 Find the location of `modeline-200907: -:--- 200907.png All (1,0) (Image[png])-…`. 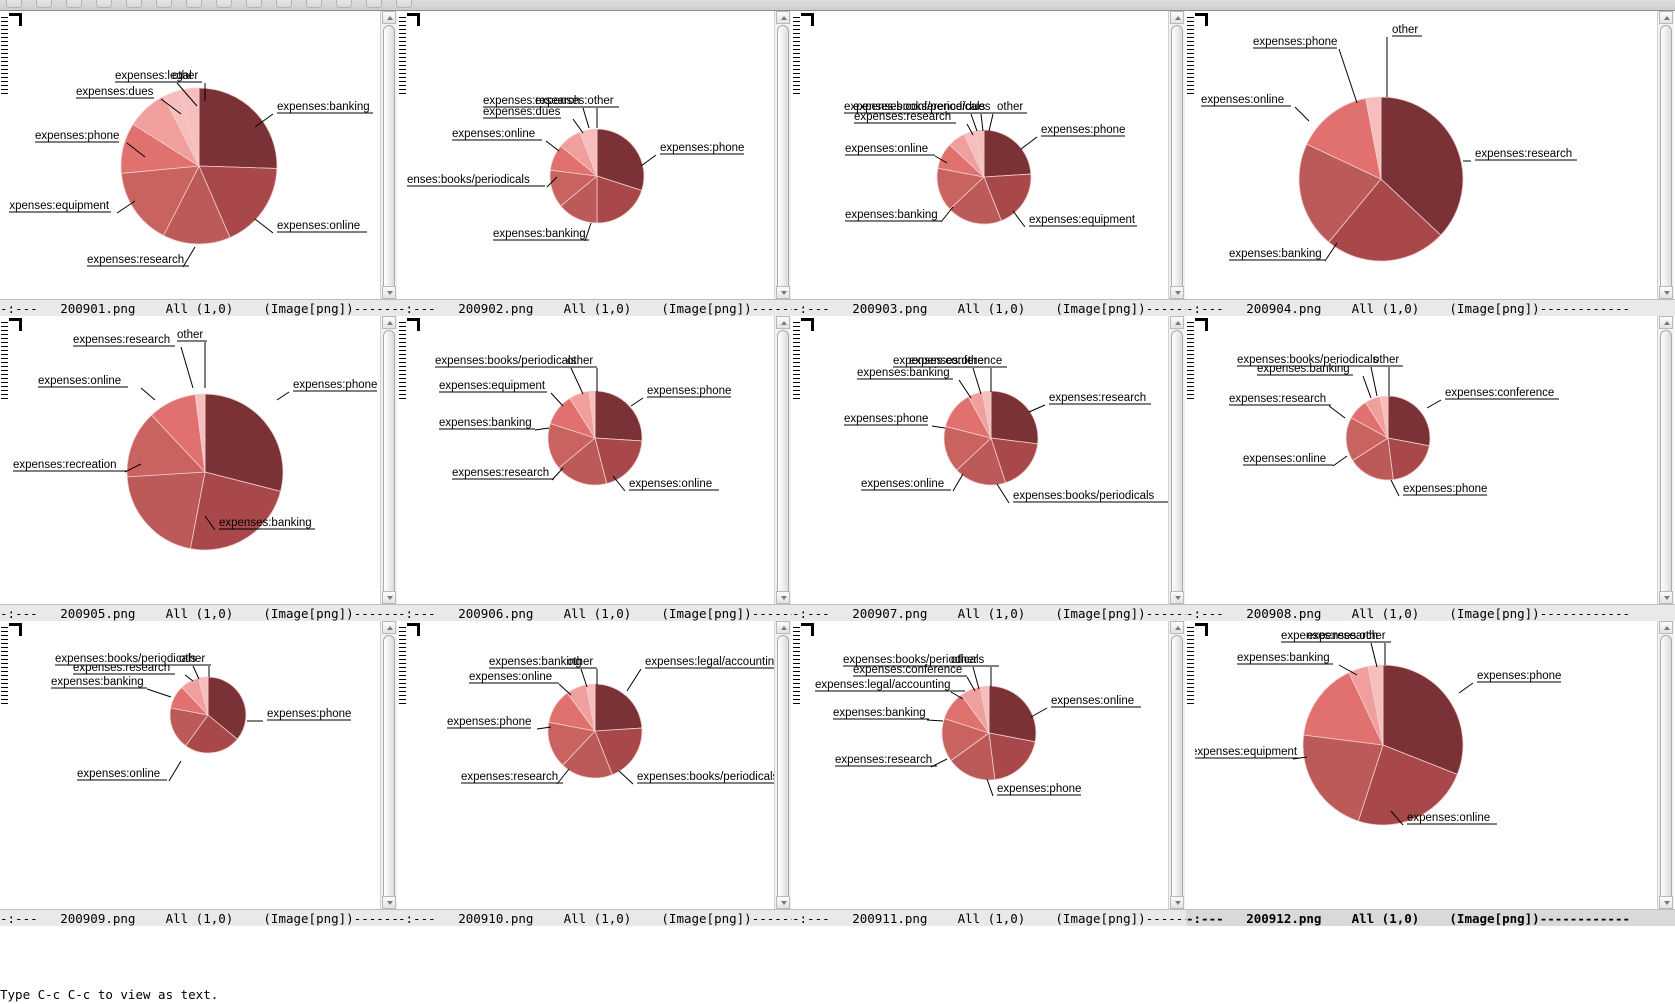

modeline-200907: -:--- 200907.png All (1,0) (Image[png])-… is located at coordinates (989, 612).